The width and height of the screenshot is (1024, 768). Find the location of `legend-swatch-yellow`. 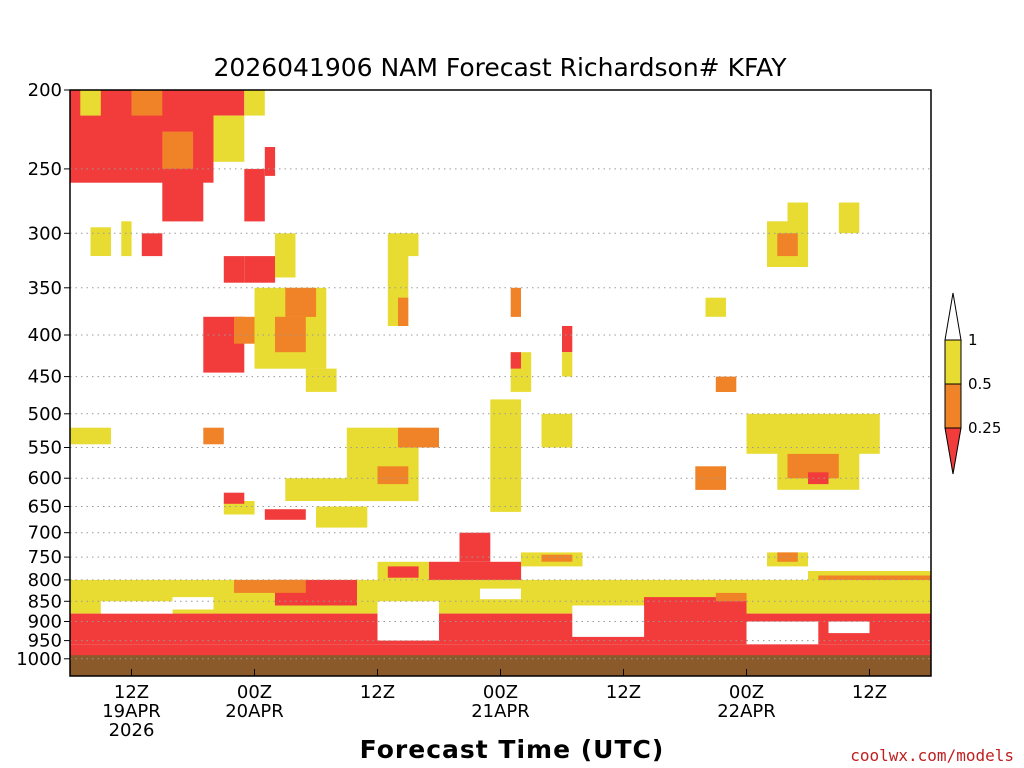

legend-swatch-yellow is located at coordinates (953, 362).